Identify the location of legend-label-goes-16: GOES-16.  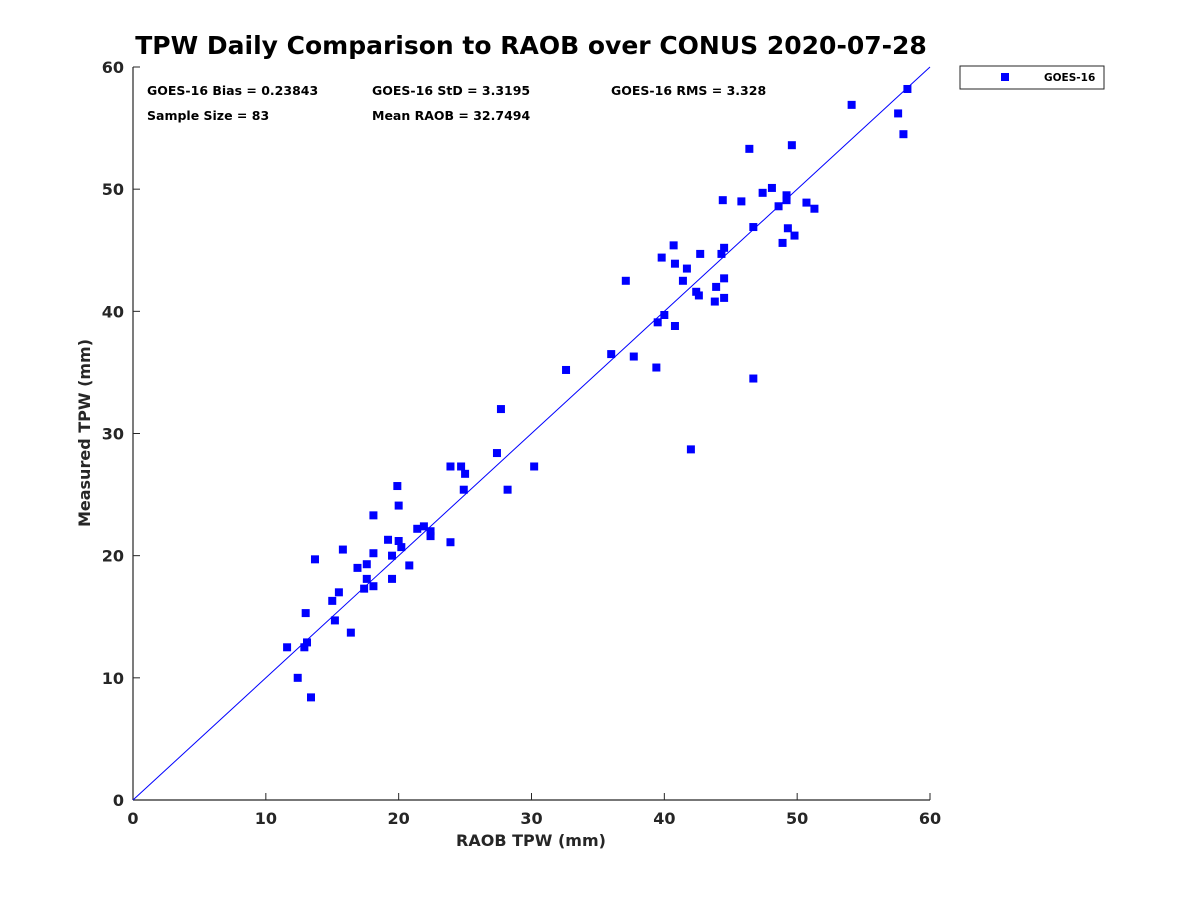
(1069, 78).